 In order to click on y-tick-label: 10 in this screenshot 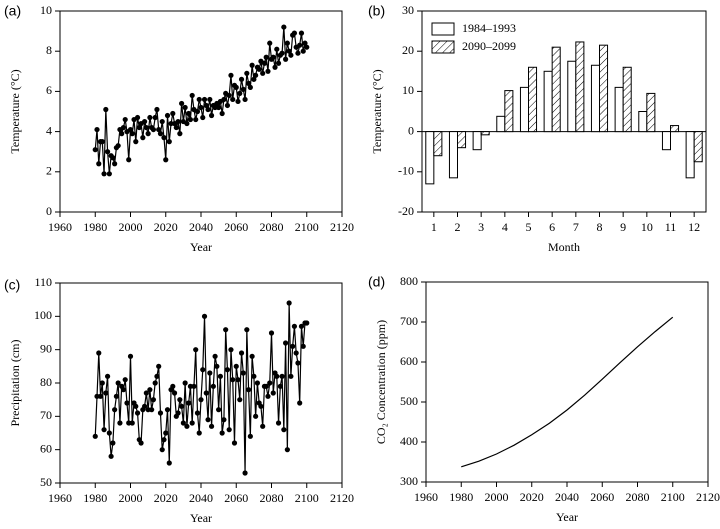, I will do `click(408, 90)`.